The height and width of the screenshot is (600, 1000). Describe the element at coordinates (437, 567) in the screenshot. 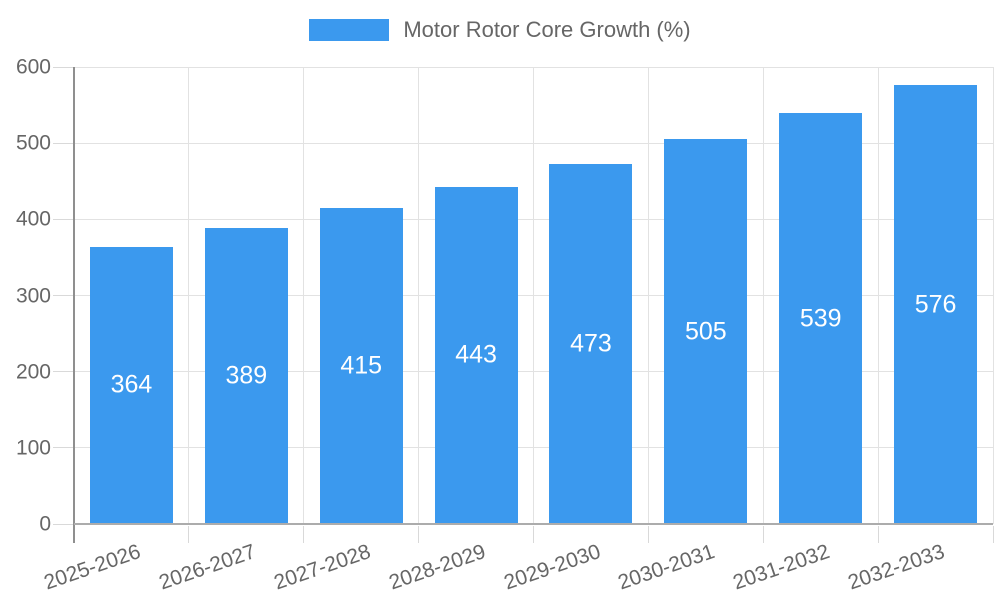

I see `x-tick-label: 2028-2029` at that location.